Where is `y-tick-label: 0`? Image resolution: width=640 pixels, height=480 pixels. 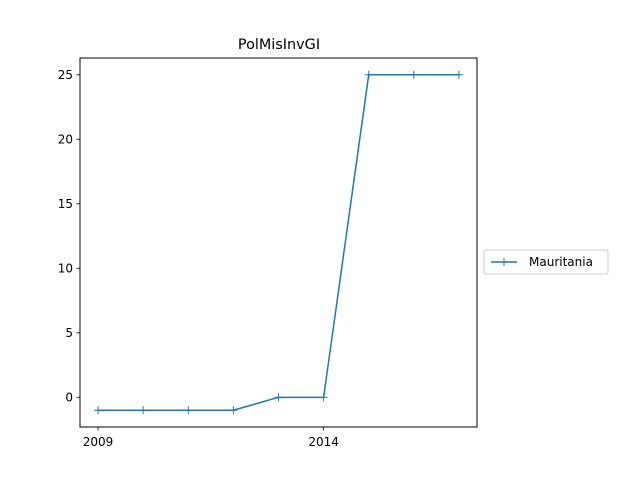 y-tick-label: 0 is located at coordinates (69, 398).